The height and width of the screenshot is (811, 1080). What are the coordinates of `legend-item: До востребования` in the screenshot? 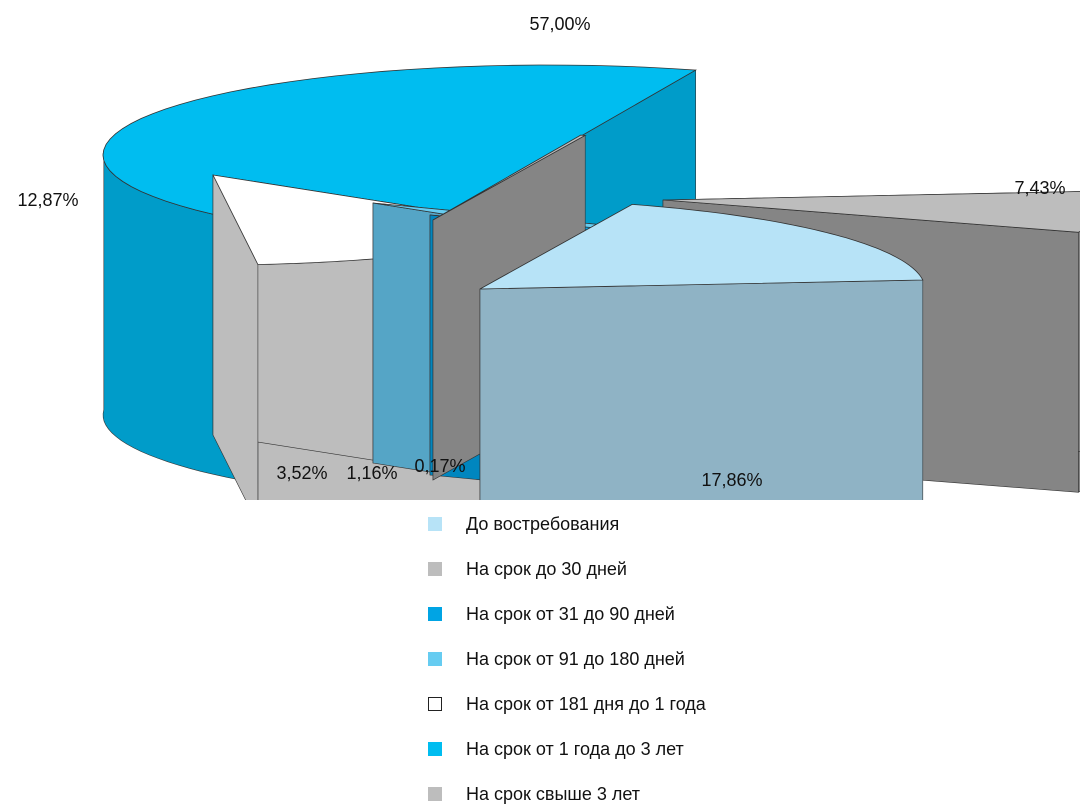 It's located at (523, 524).